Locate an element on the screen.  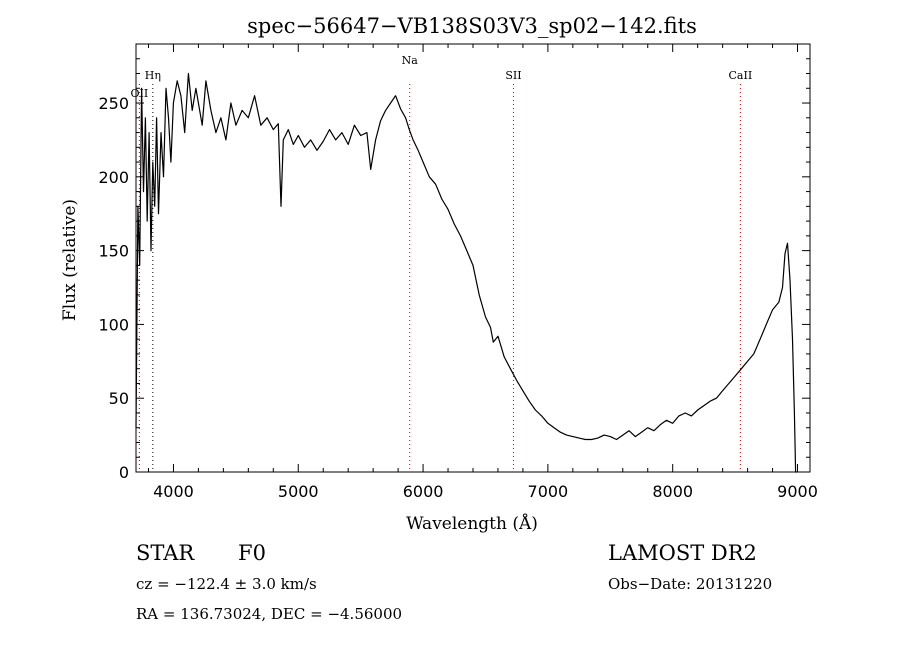
redshift-velocity: cz = −122.4 ± 3.0 km/s is located at coordinates (226, 584).